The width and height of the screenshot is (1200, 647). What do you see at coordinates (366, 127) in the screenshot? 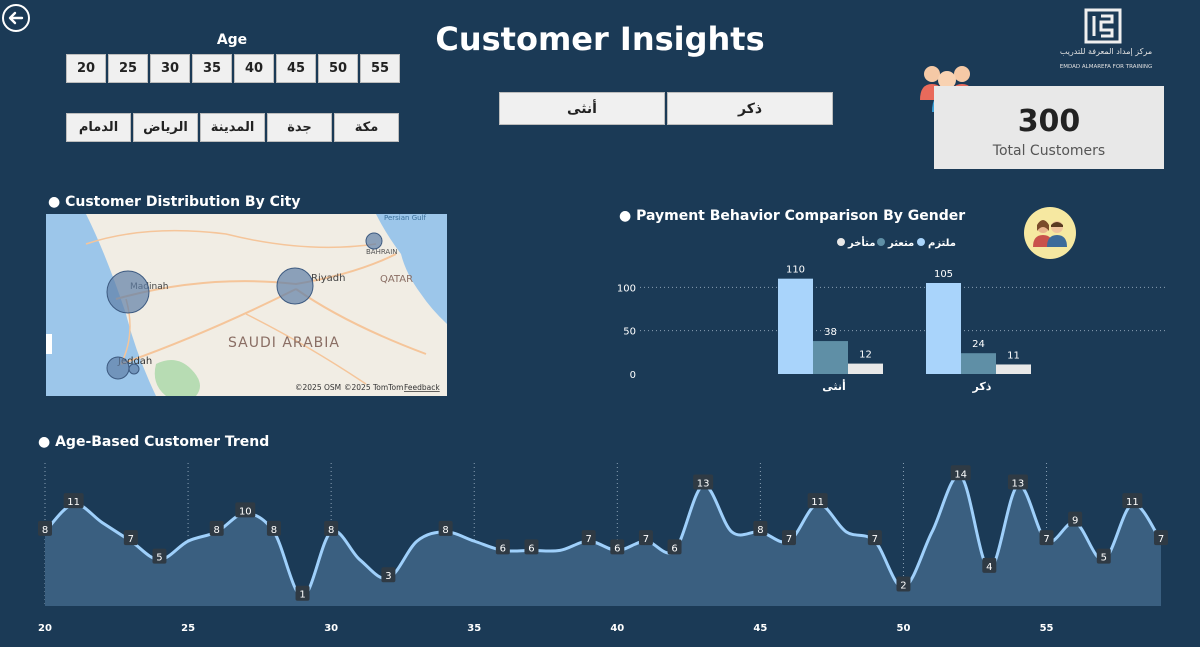
I see `city-option-makkah: مكة` at bounding box center [366, 127].